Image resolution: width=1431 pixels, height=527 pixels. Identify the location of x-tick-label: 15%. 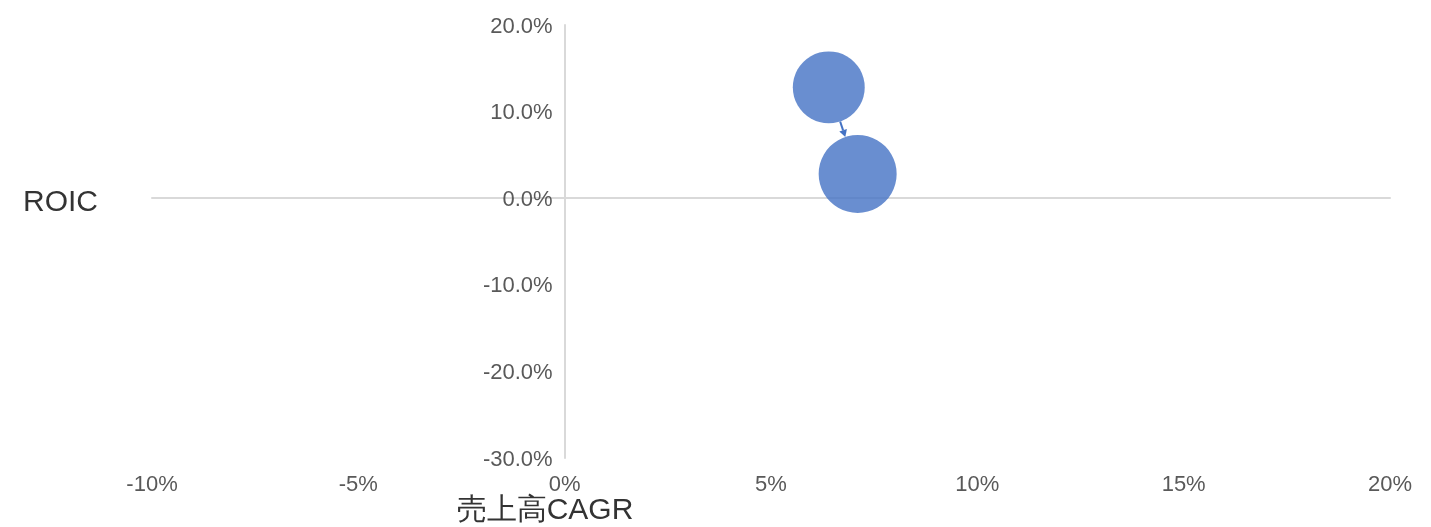
(1183, 483).